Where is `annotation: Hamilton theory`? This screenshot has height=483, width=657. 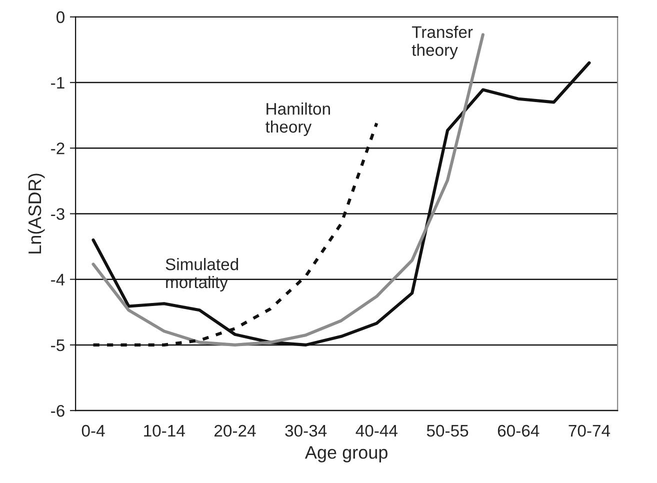 annotation: Hamilton theory is located at coordinates (298, 119).